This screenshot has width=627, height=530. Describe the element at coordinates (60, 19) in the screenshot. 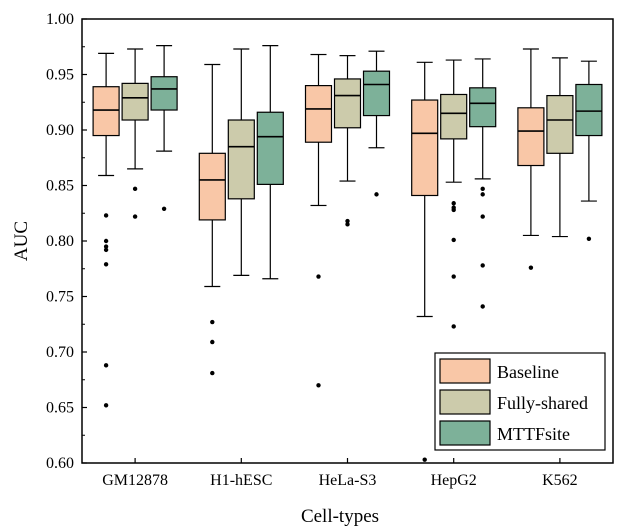

I see `y-tick-label: 1.00` at that location.